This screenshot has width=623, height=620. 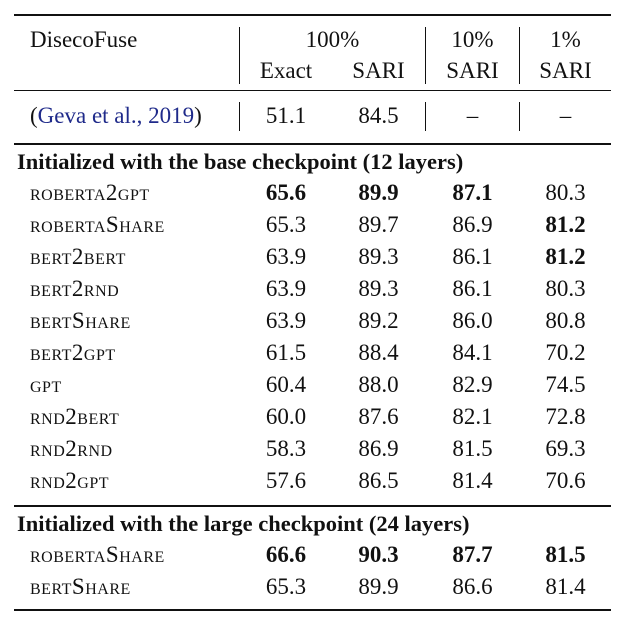 What do you see at coordinates (472, 320) in the screenshot?
I see `score-cell: 86.0` at bounding box center [472, 320].